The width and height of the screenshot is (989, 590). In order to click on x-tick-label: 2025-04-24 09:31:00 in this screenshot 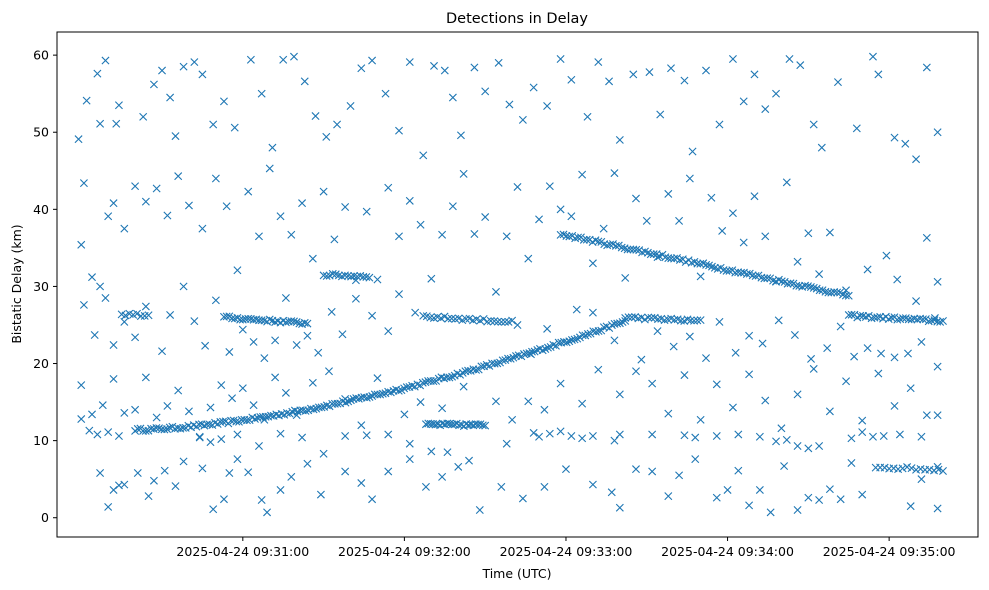, I will do `click(242, 551)`.